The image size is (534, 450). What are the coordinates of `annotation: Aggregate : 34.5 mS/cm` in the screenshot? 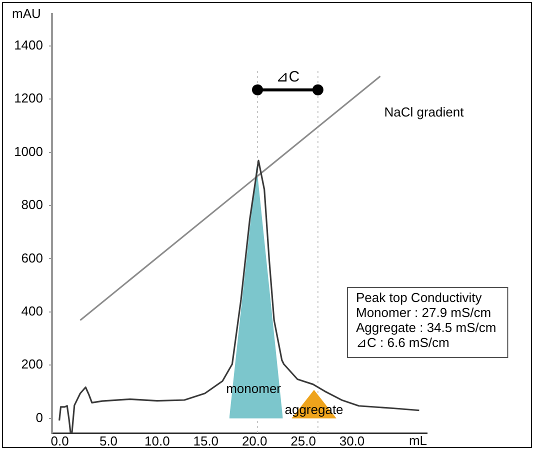 It's located at (426, 328).